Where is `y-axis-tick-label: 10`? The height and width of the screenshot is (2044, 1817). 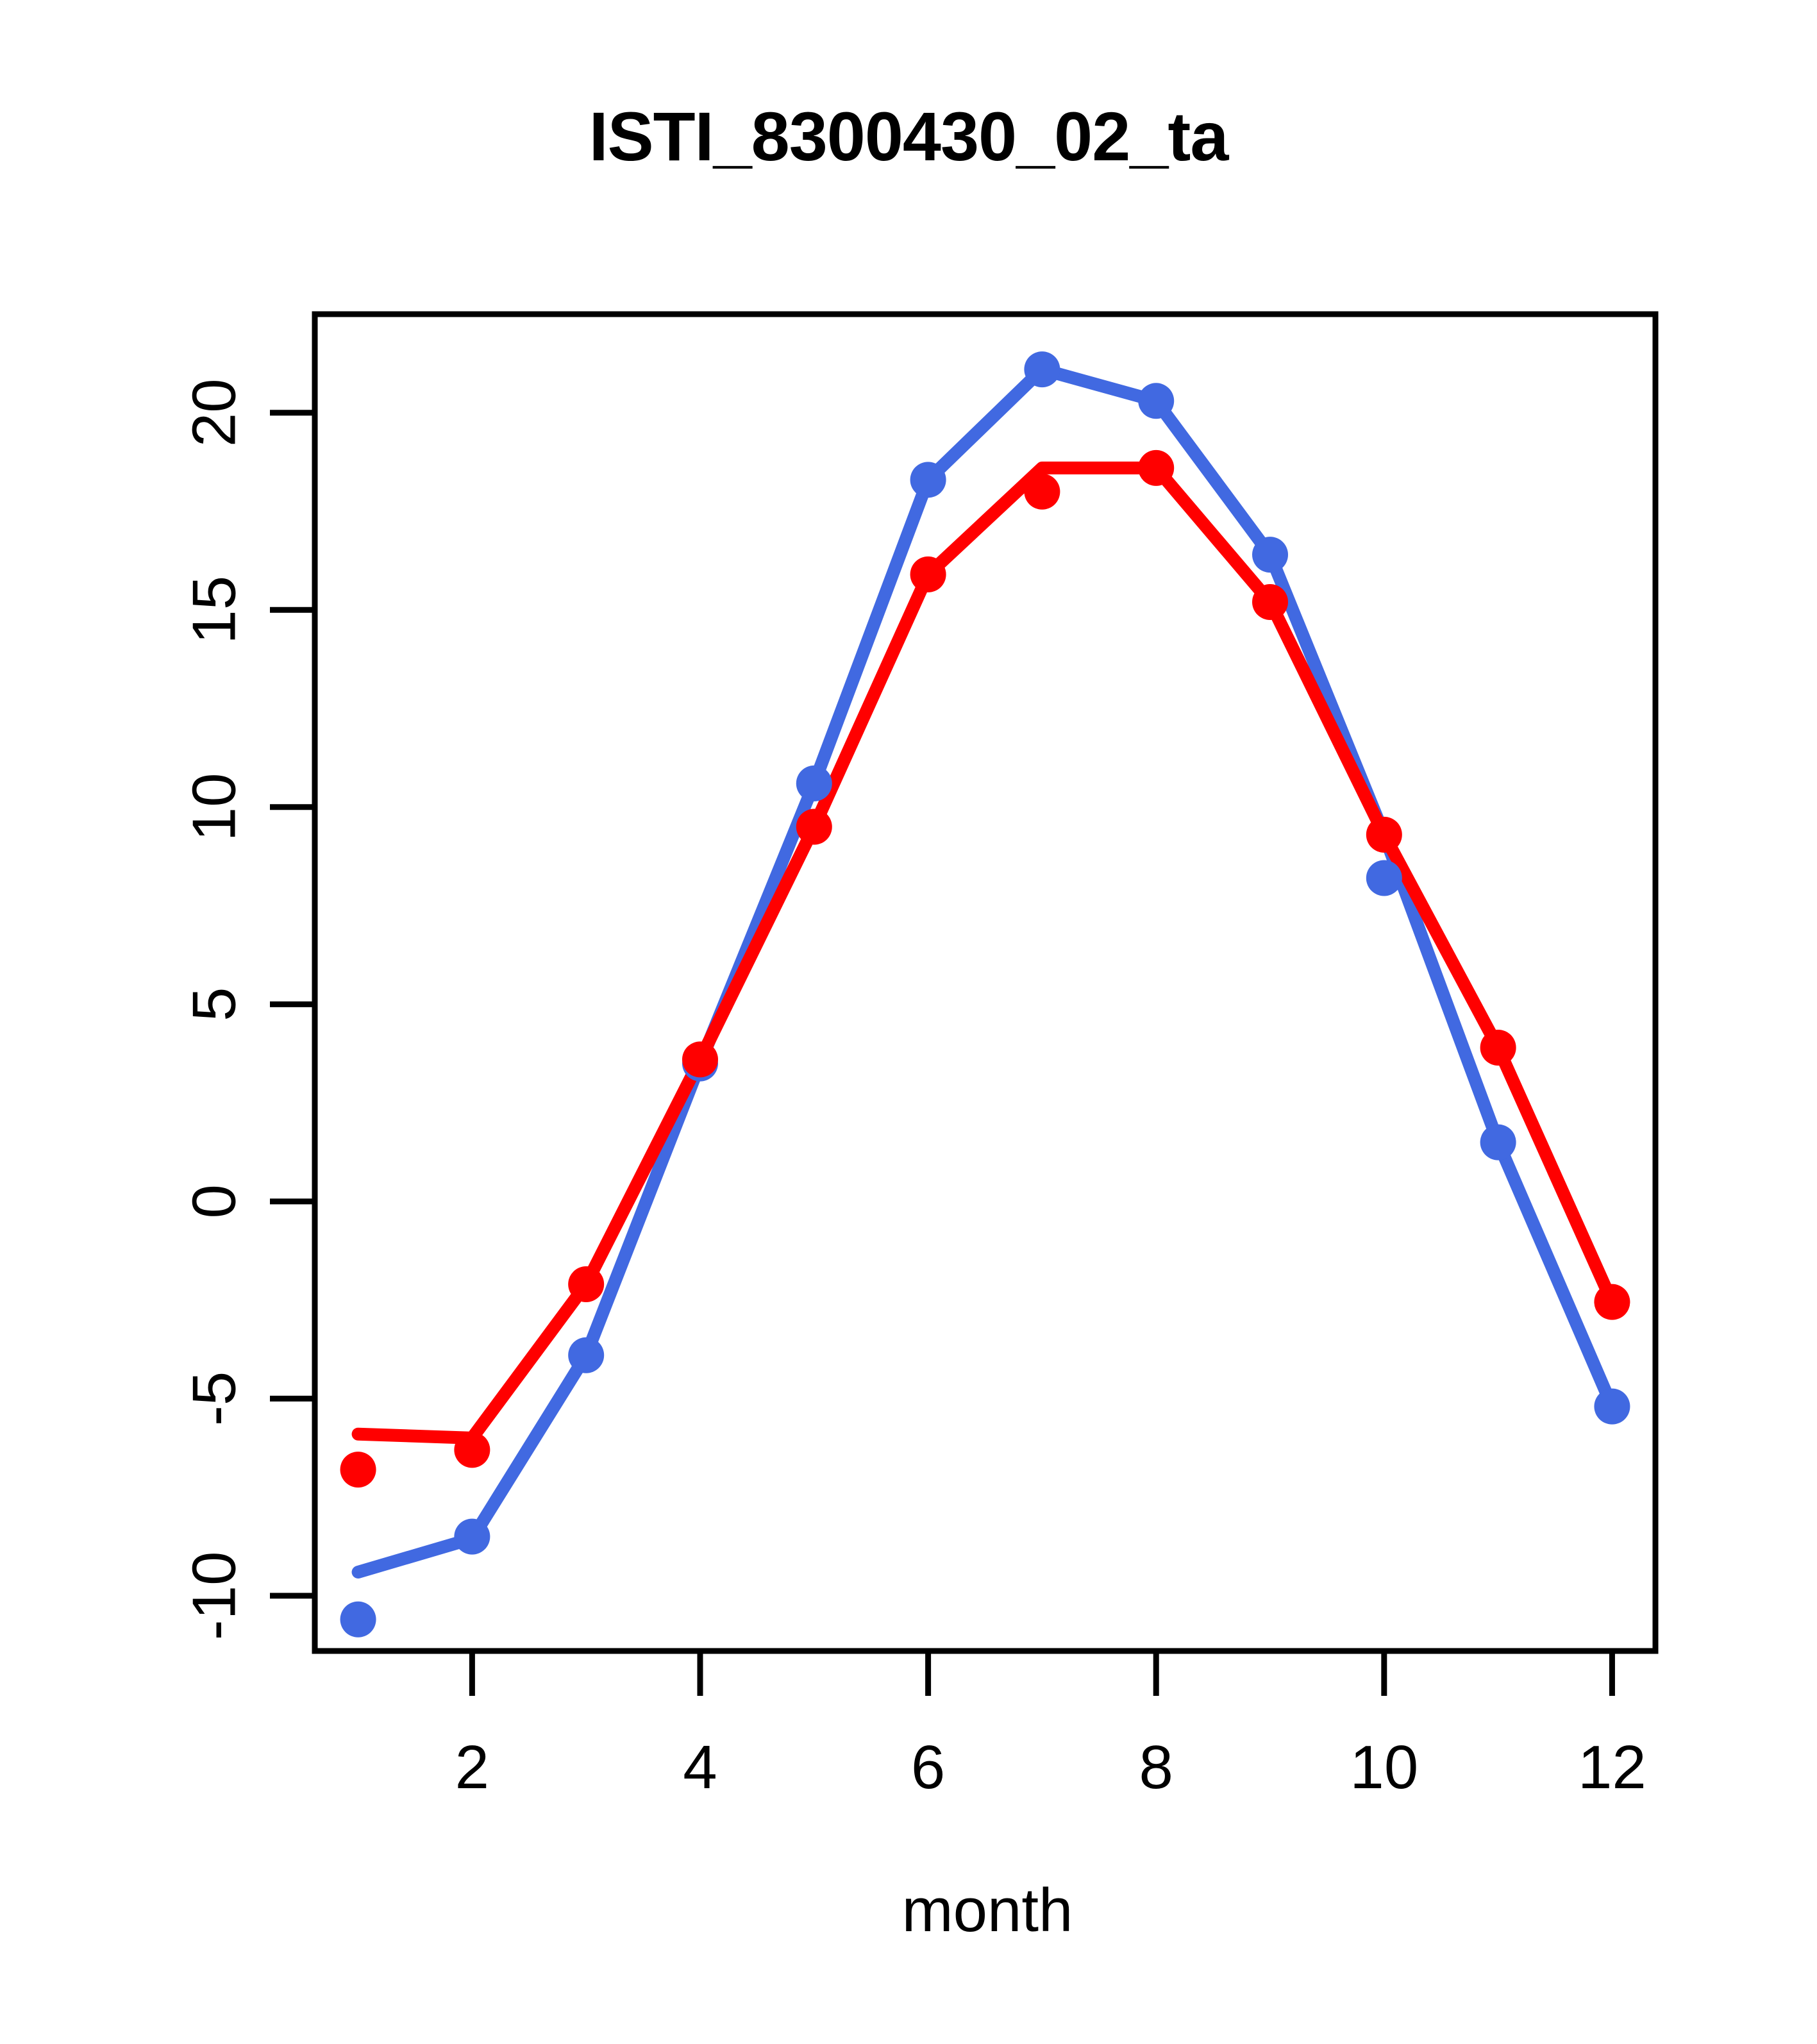
y-axis-tick-label: 10 is located at coordinates (214, 807).